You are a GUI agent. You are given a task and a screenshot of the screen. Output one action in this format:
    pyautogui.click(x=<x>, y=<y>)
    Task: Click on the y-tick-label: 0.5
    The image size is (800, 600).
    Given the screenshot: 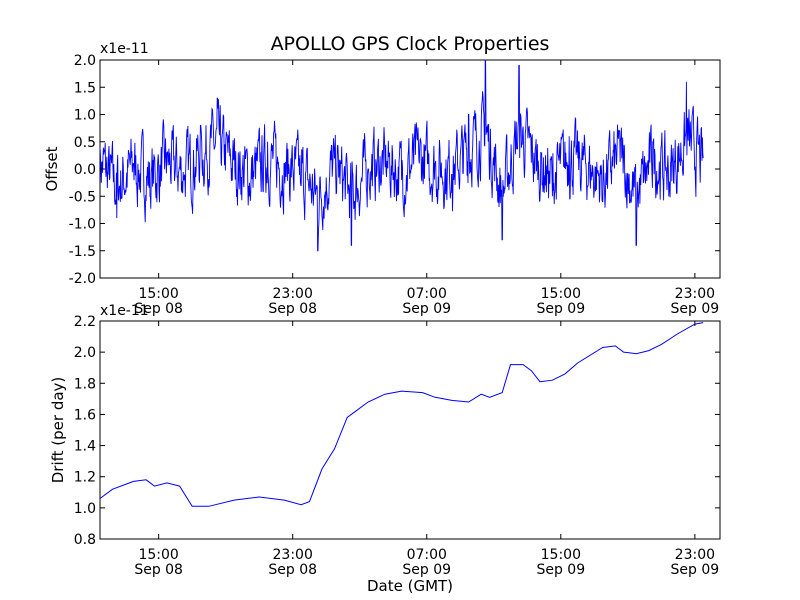 What is the action you would take?
    pyautogui.click(x=85, y=143)
    